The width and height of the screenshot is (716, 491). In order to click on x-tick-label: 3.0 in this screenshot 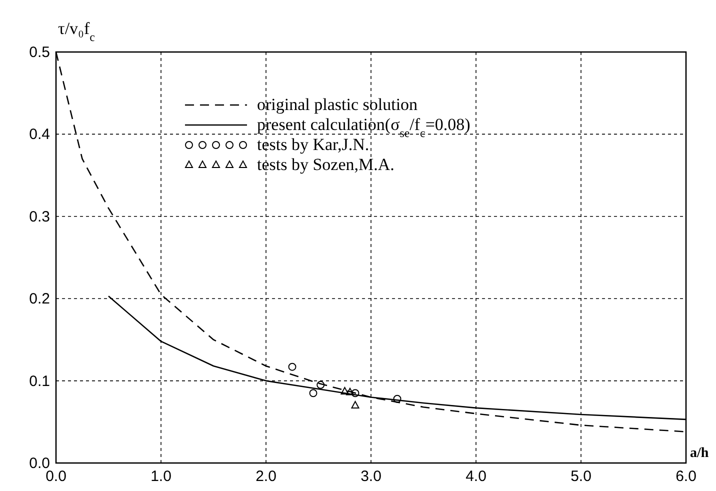, I will do `click(371, 476)`.